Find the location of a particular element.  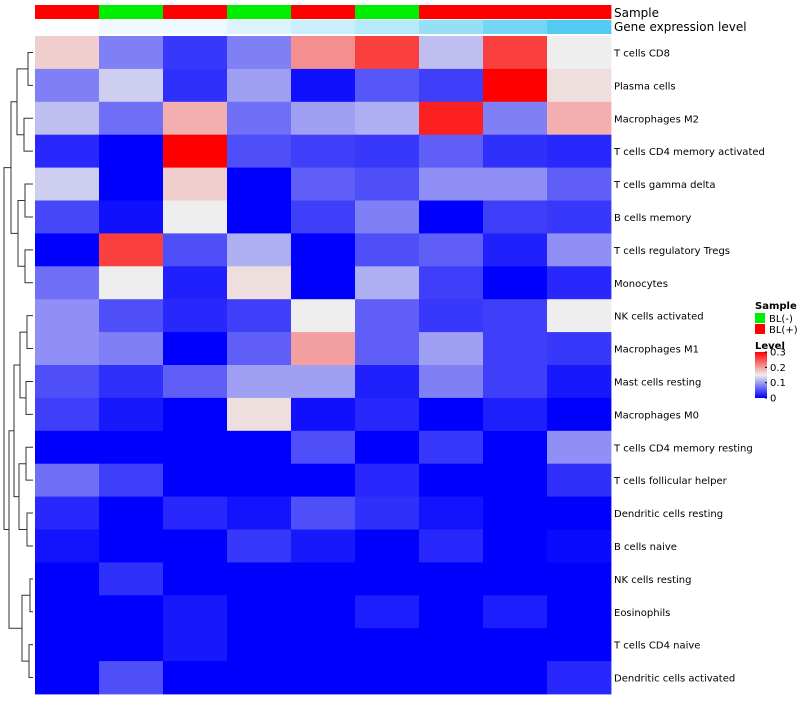

row-label: Monocytes is located at coordinates (641, 284).